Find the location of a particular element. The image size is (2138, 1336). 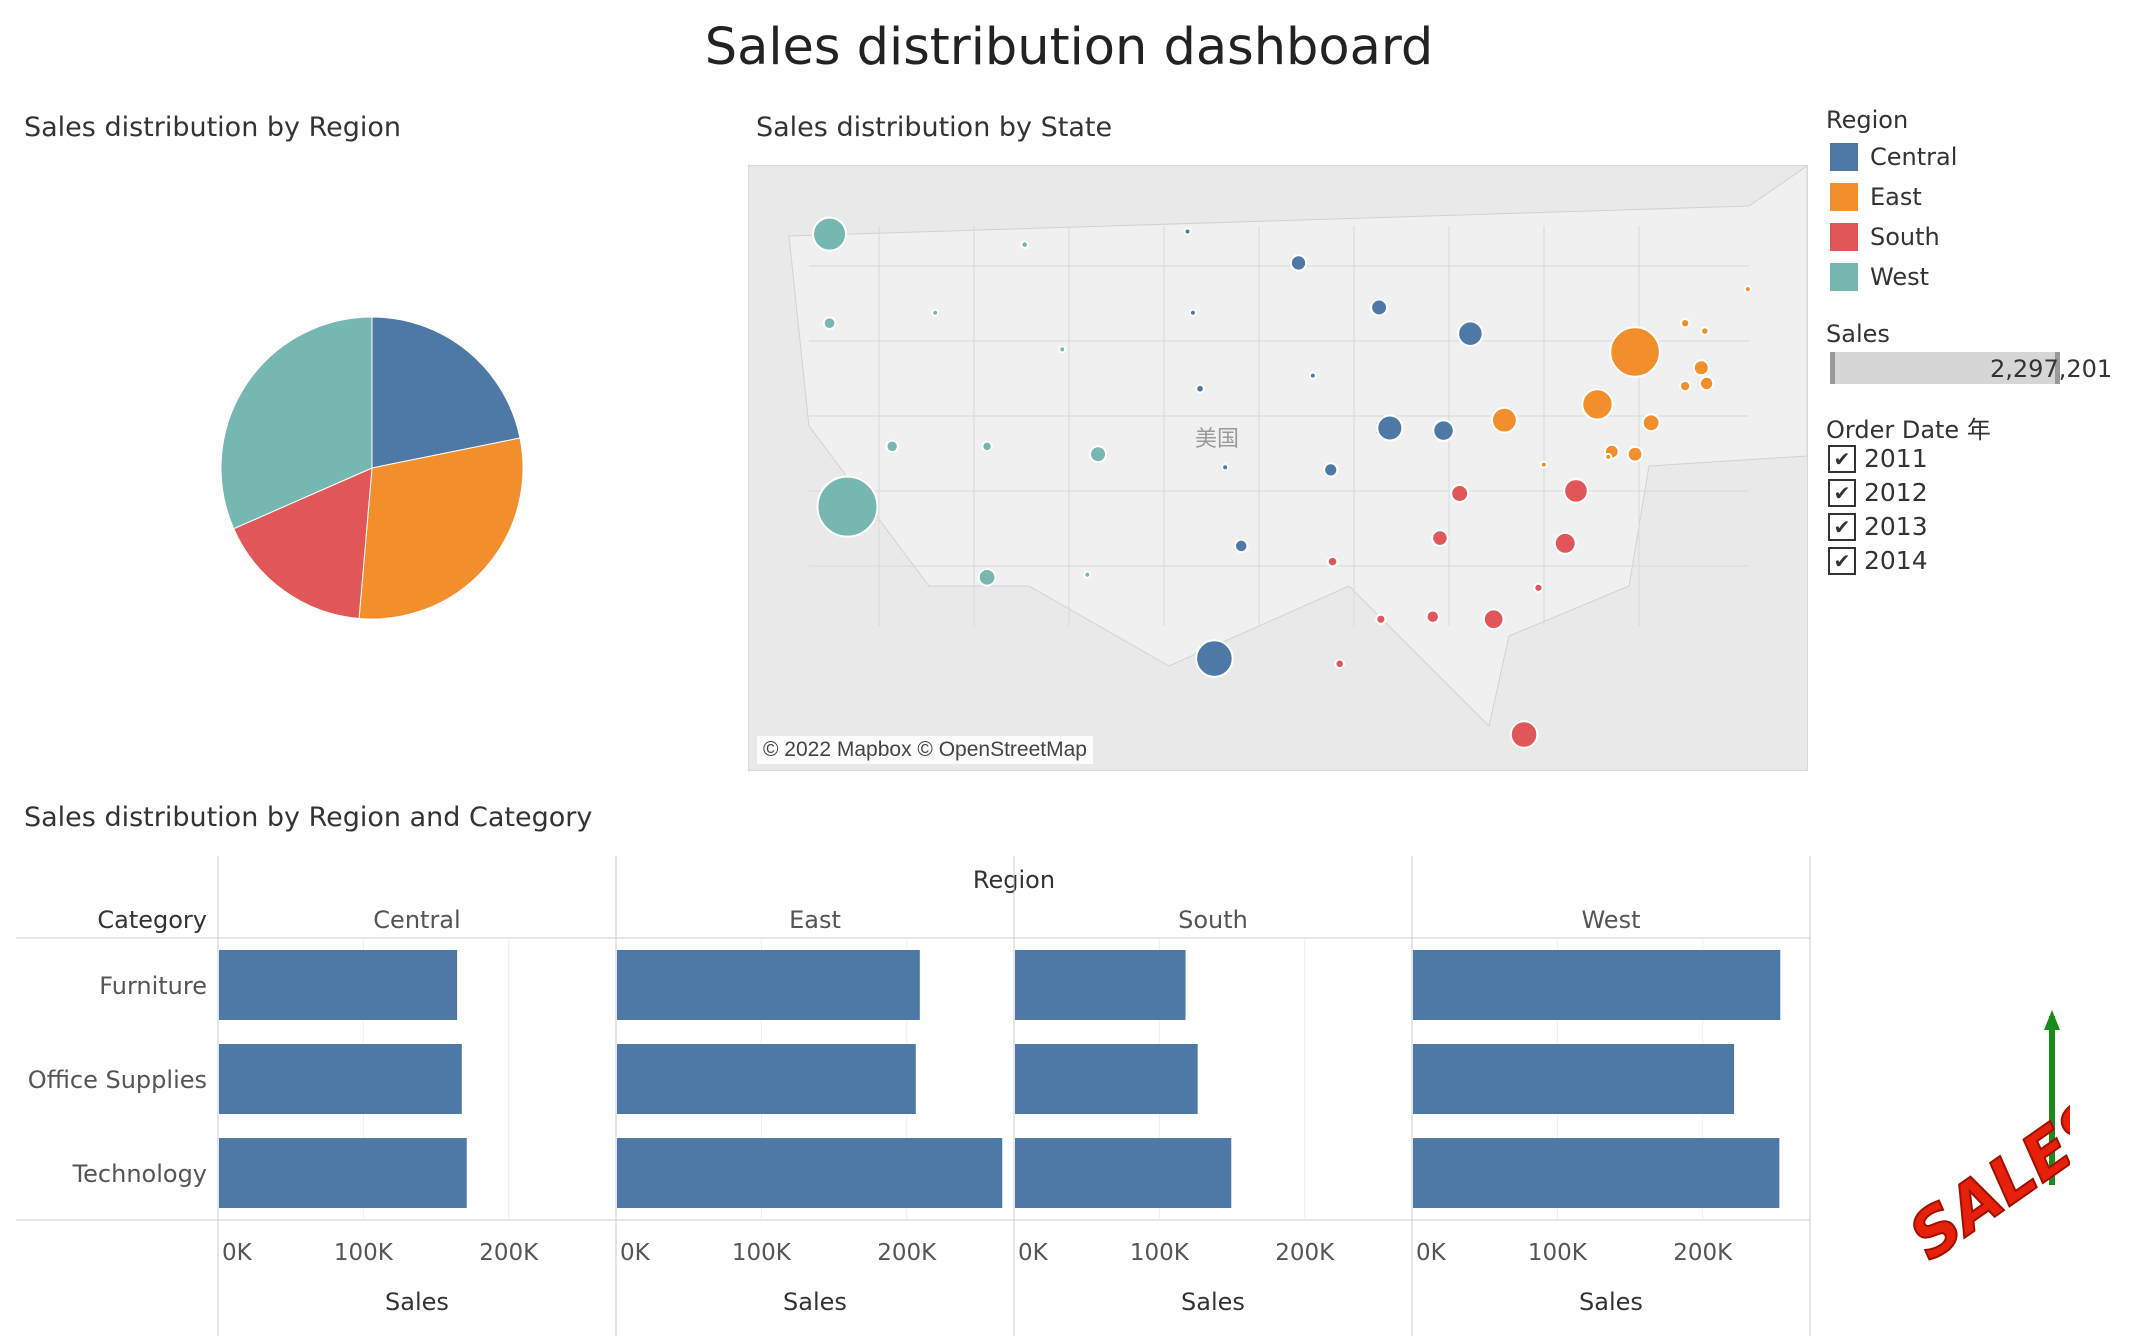

map-point-nevada is located at coordinates (892, 446).